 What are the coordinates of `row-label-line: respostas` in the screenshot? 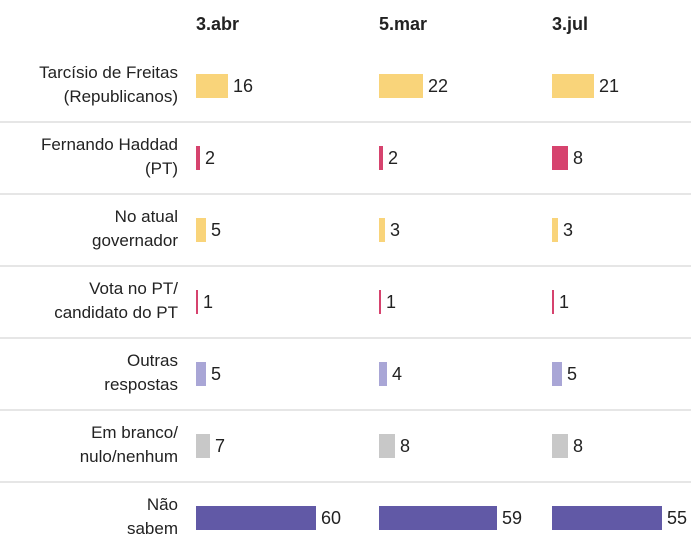 It's located at (141, 384).